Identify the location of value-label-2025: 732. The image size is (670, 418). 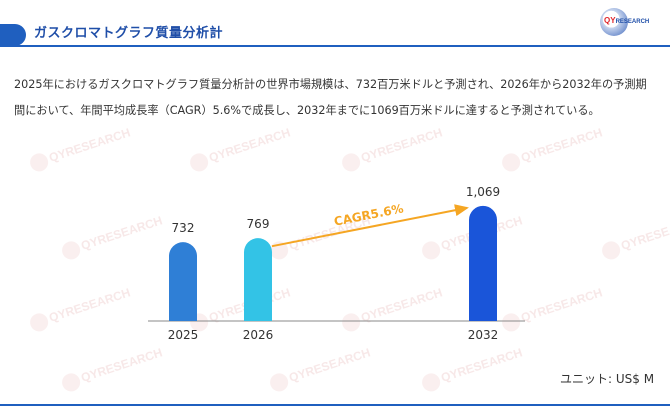
(183, 228).